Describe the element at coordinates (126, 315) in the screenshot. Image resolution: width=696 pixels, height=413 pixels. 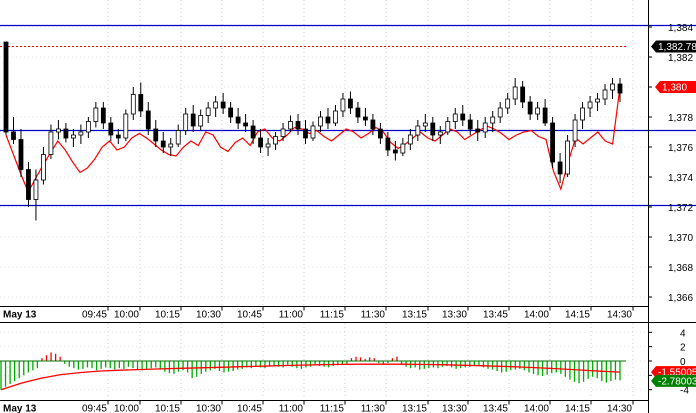
I see `time-axis-label: 10:00` at that location.